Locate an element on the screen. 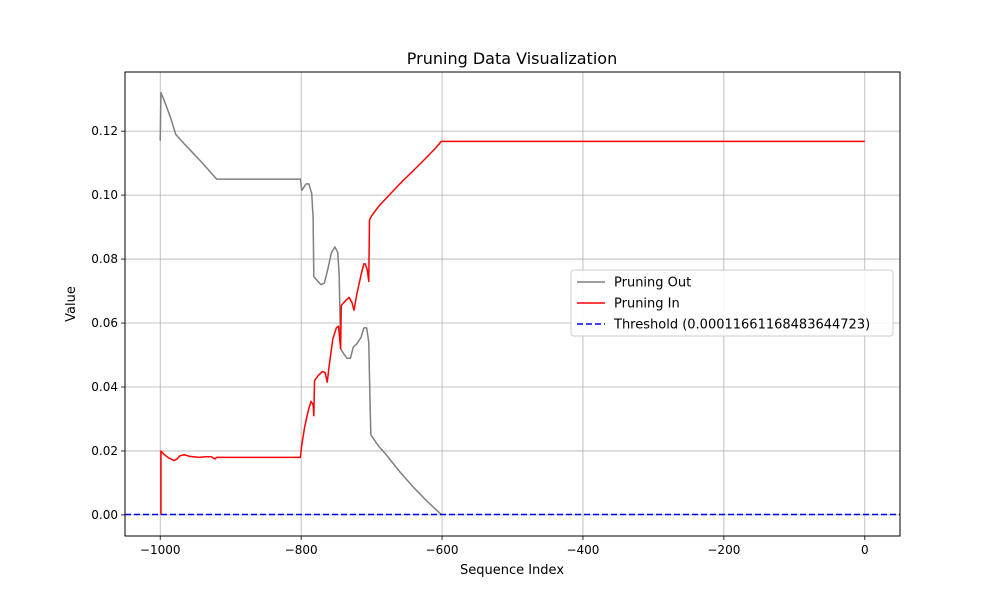 This screenshot has height=600, width=1000. y-tick-label: 0.06 is located at coordinates (104, 323).